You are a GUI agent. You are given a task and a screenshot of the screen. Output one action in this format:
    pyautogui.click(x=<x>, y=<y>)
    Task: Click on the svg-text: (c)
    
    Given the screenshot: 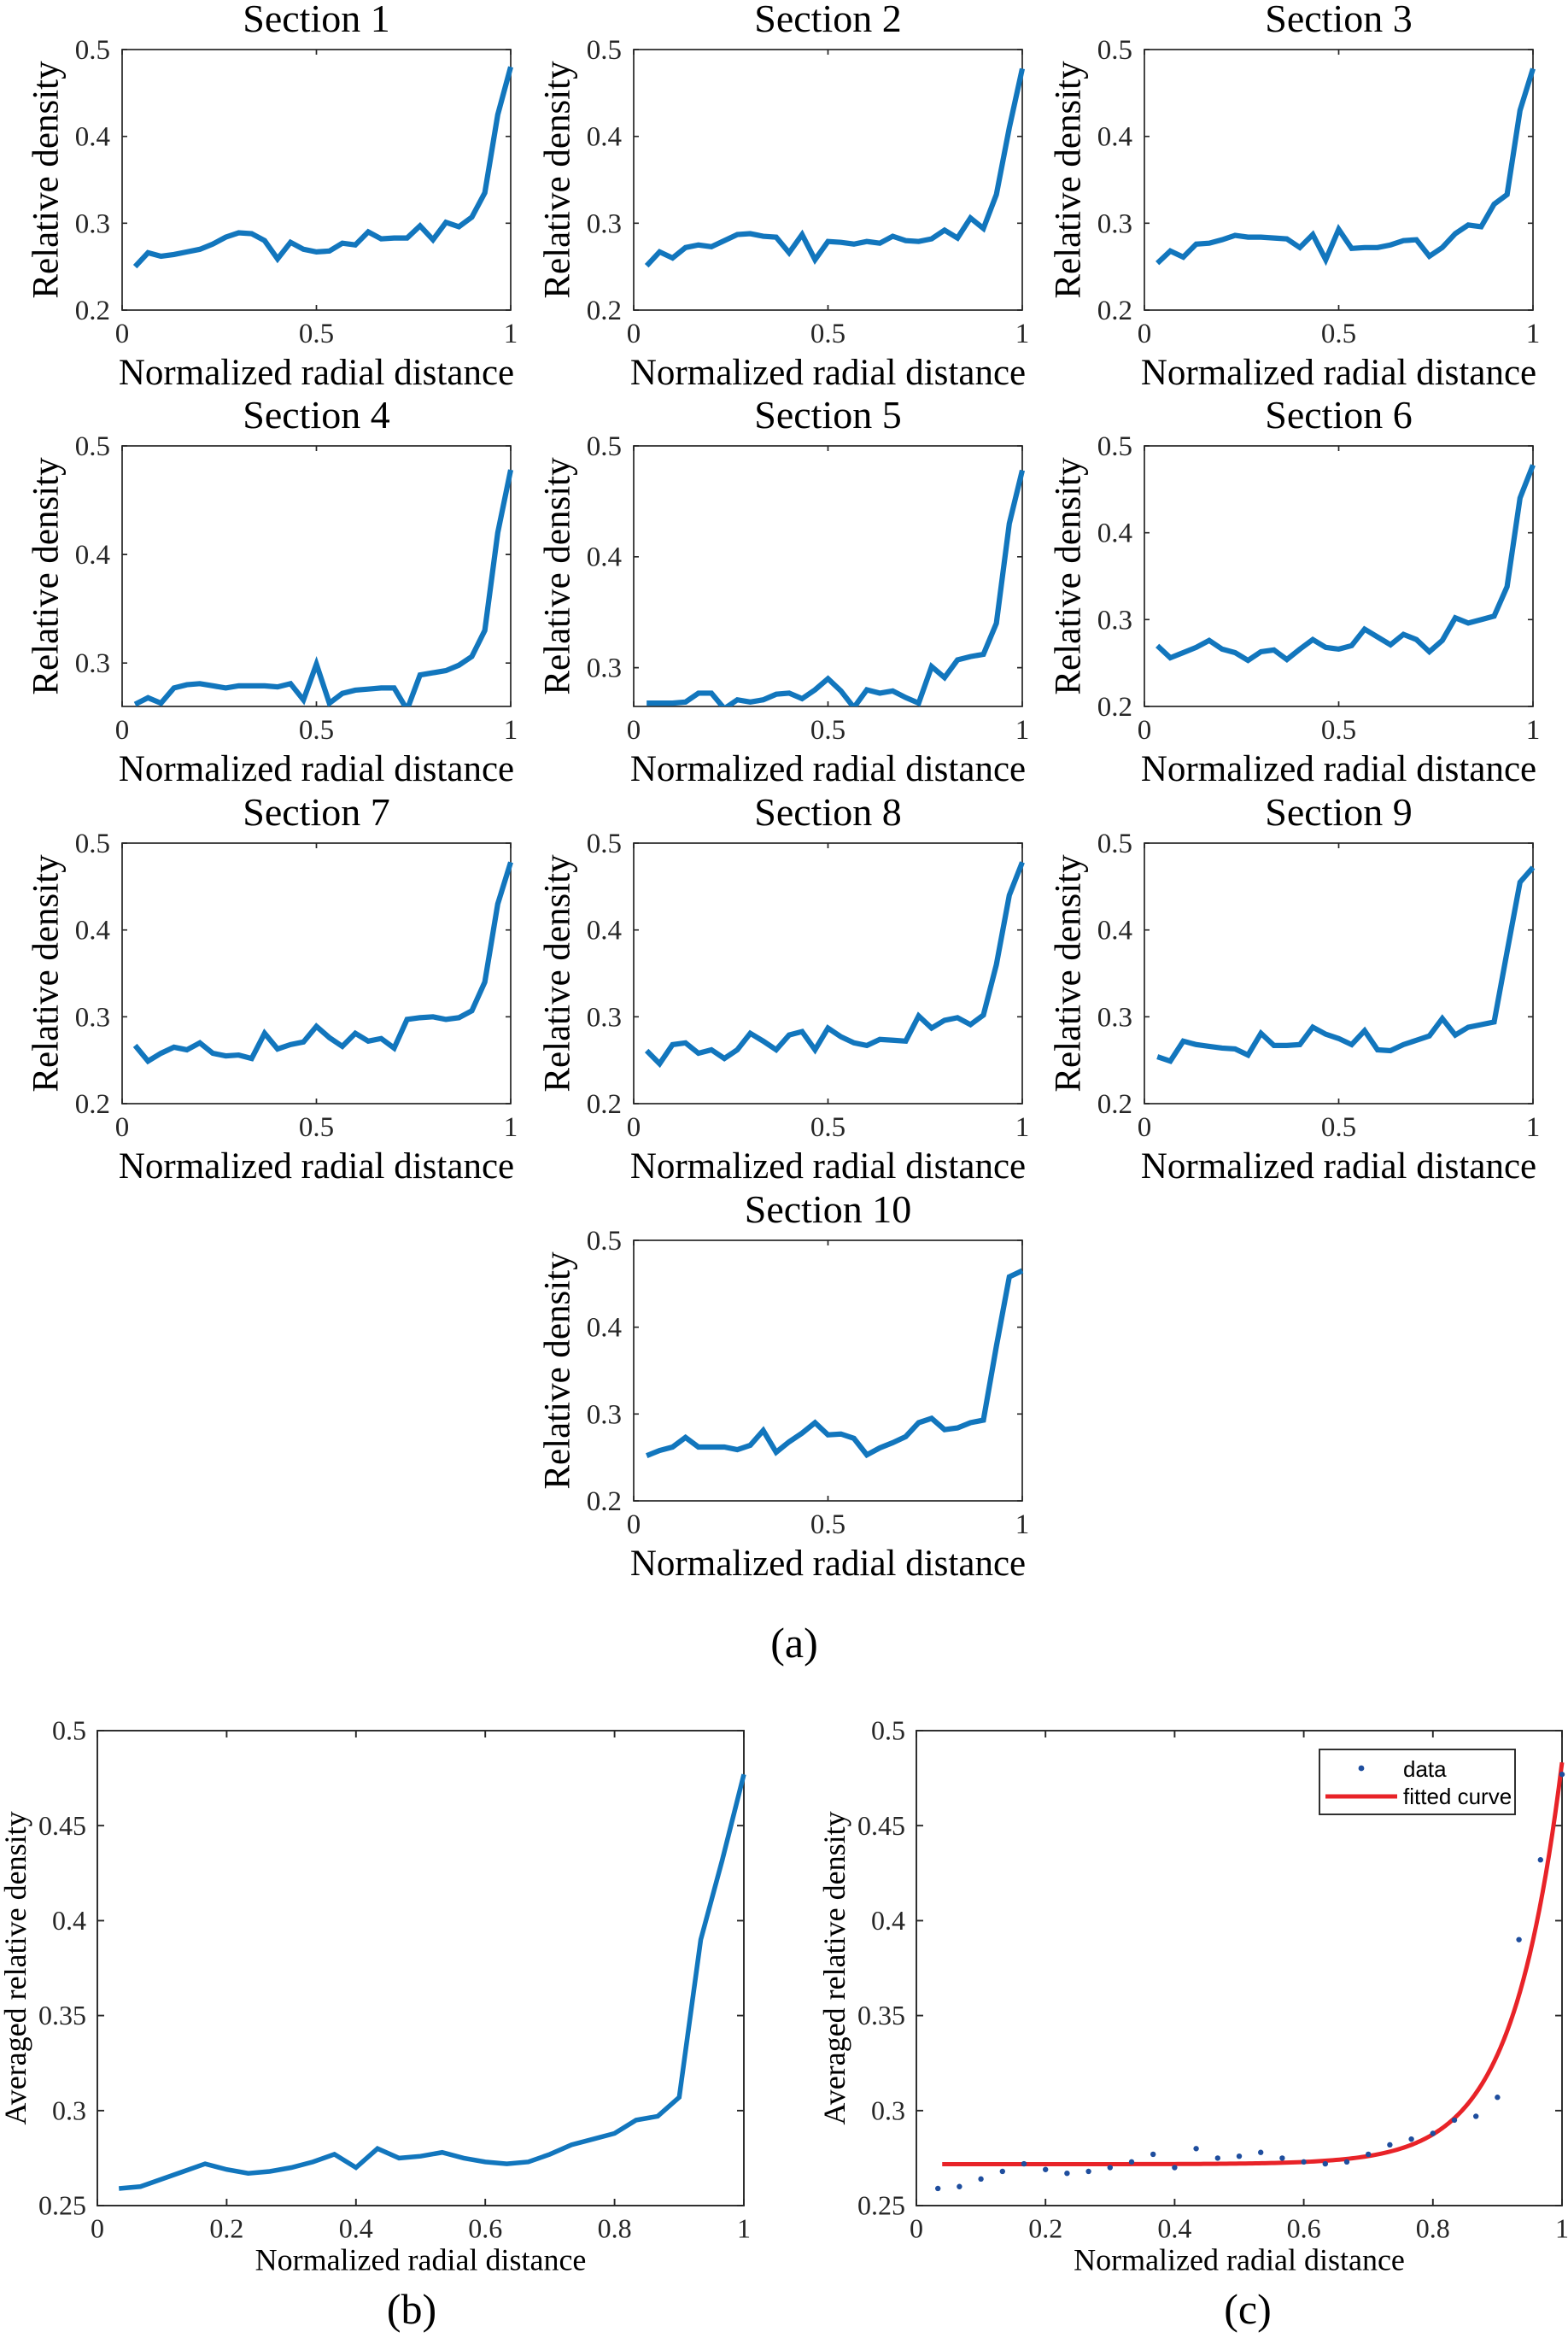 What is the action you would take?
    pyautogui.click(x=1248, y=2309)
    